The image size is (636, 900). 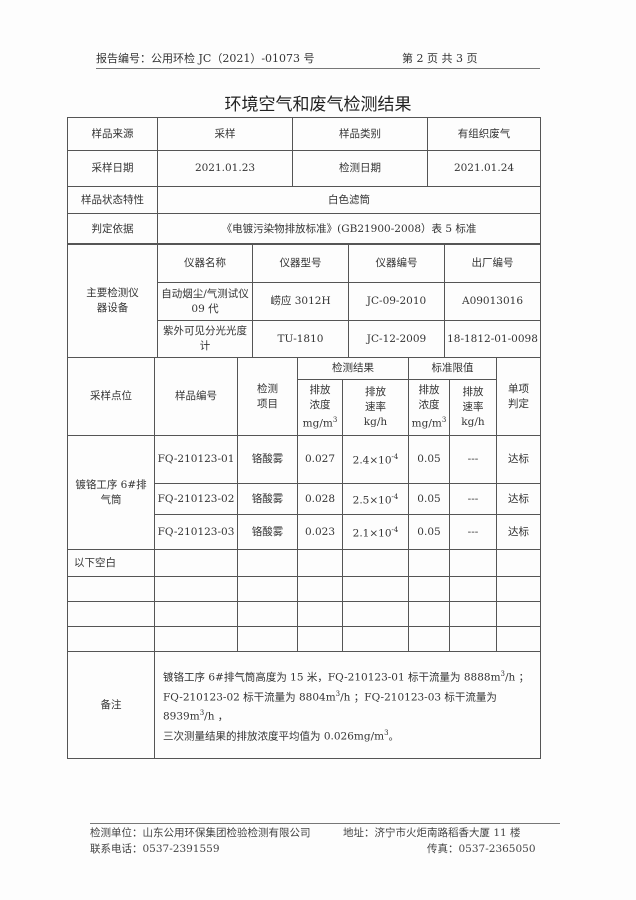 What do you see at coordinates (349, 200) in the screenshot?
I see `value: 白色滤筒` at bounding box center [349, 200].